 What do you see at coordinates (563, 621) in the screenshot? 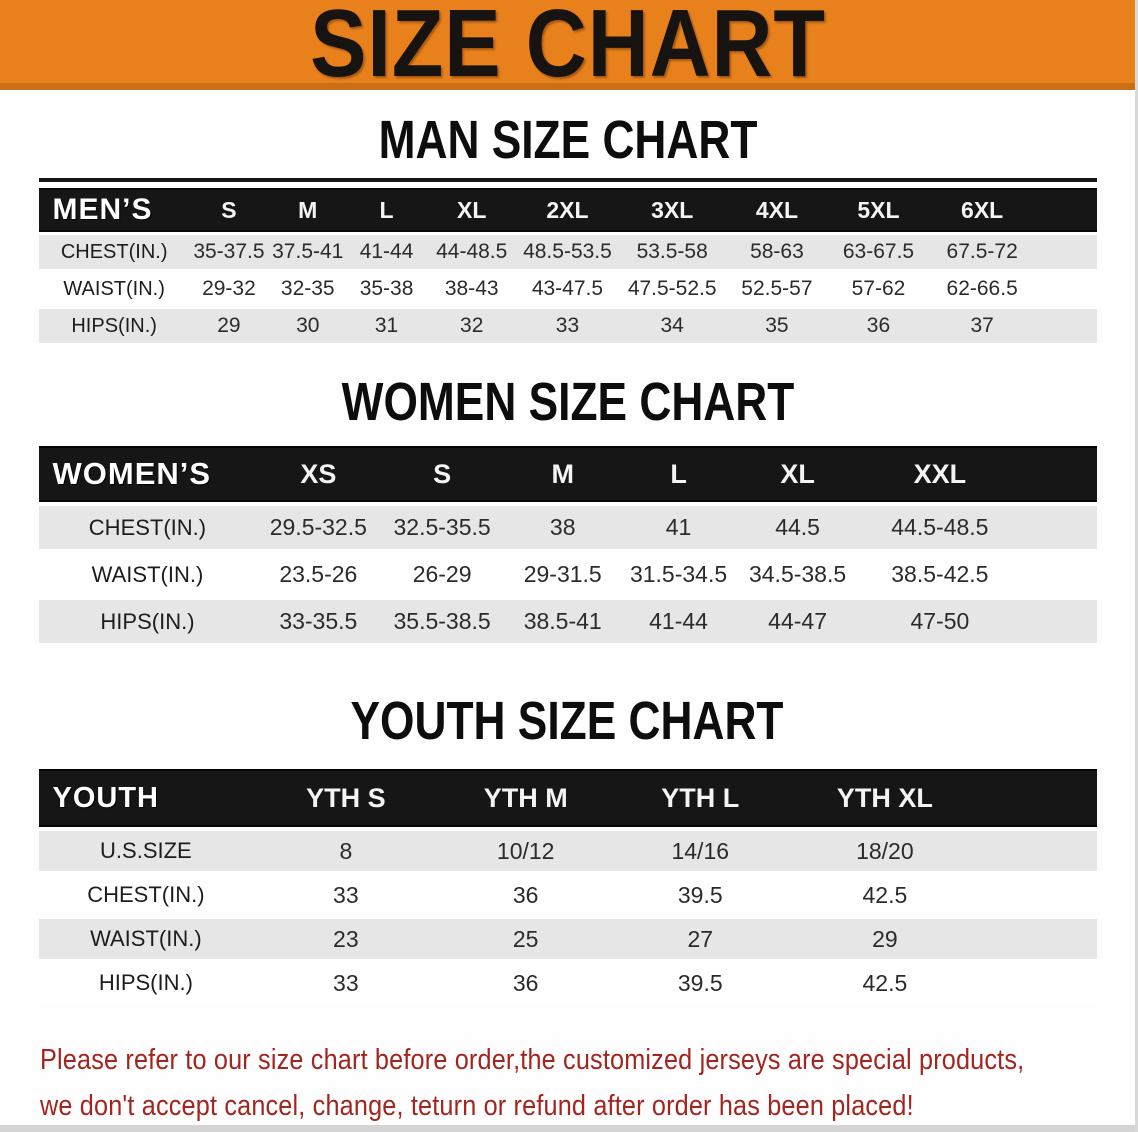
I see `women-size-table-value-cell: 38.5-41` at bounding box center [563, 621].